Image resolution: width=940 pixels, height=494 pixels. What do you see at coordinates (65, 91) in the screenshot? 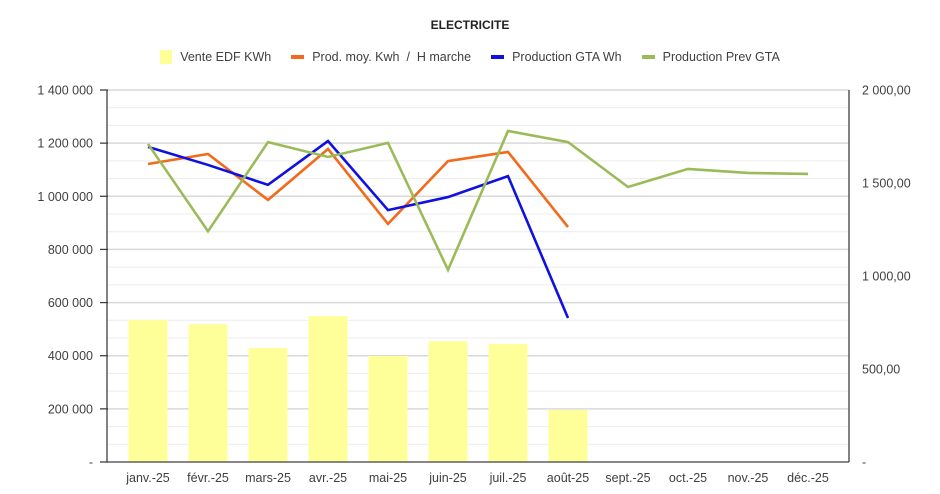
I see `left-axis-tick-label: 1 400 000` at bounding box center [65, 91].